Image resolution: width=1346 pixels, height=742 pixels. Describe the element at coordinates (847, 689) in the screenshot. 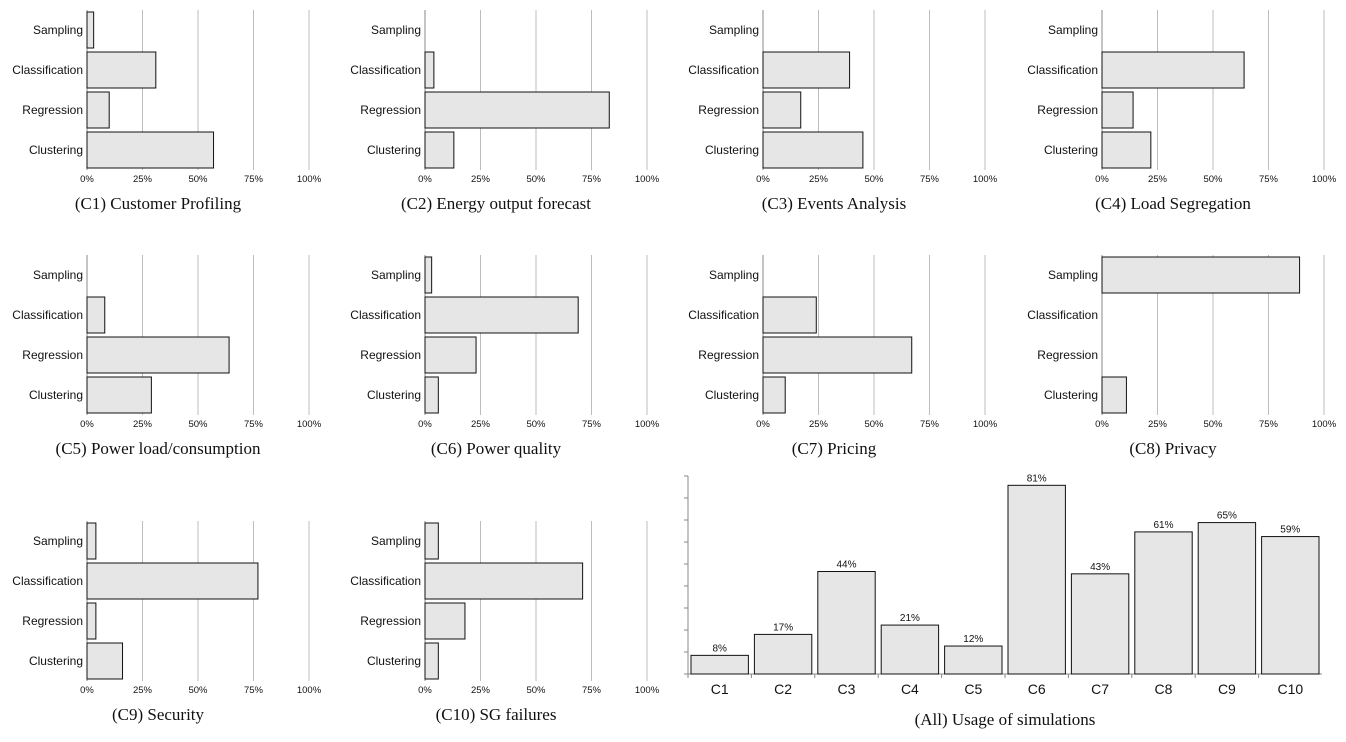

I see `category-label: C3` at that location.